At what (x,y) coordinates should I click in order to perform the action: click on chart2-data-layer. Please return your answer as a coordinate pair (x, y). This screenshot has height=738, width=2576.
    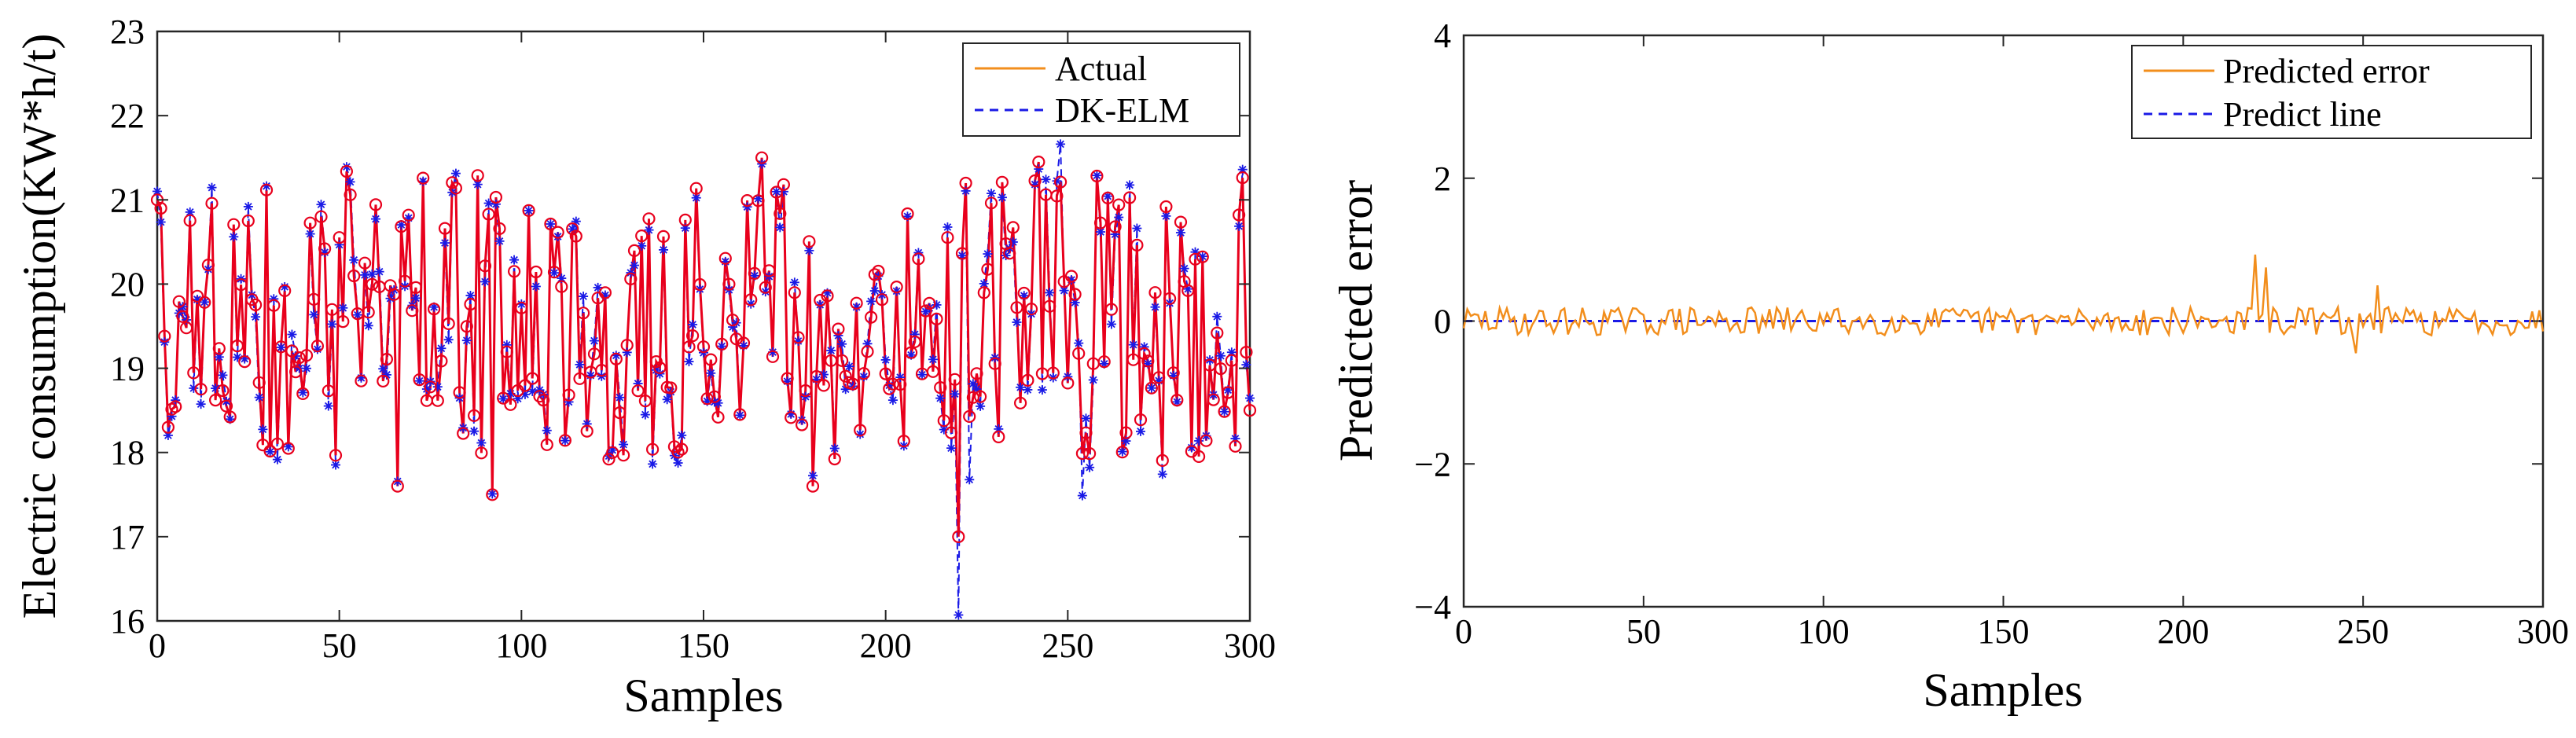
    Looking at the image, I should click on (2003, 304).